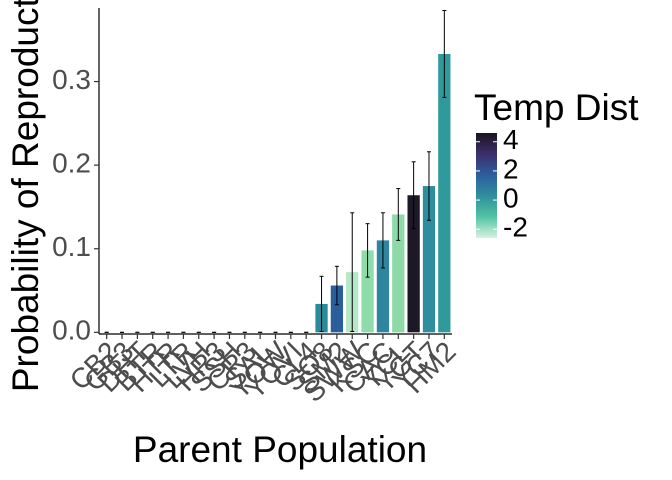  I want to click on colorbar-label: 4, so click(511, 139).